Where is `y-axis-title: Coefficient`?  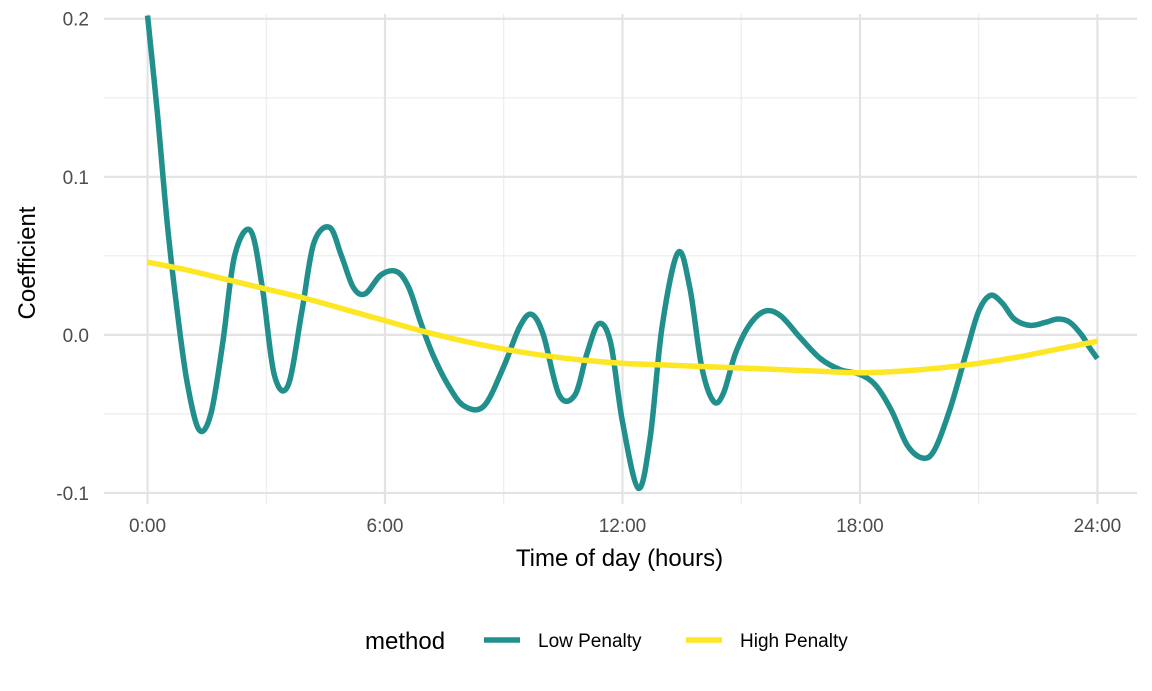
y-axis-title: Coefficient is located at coordinates (27, 262).